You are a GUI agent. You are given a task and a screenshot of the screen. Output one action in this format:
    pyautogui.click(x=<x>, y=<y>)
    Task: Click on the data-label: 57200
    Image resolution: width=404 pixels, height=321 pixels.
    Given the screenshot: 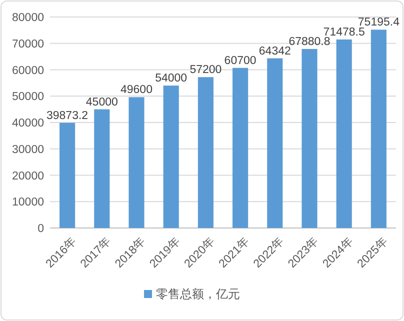 What is the action you would take?
    pyautogui.click(x=206, y=70)
    